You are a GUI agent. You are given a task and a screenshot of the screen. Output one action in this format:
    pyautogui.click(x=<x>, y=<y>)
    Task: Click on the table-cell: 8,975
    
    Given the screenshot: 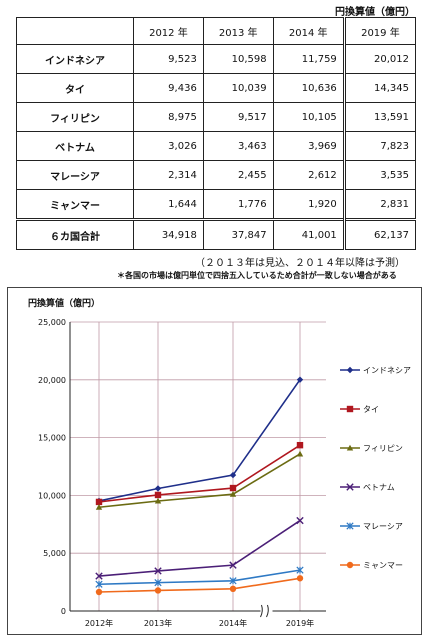 What is the action you would take?
    pyautogui.click(x=168, y=117)
    